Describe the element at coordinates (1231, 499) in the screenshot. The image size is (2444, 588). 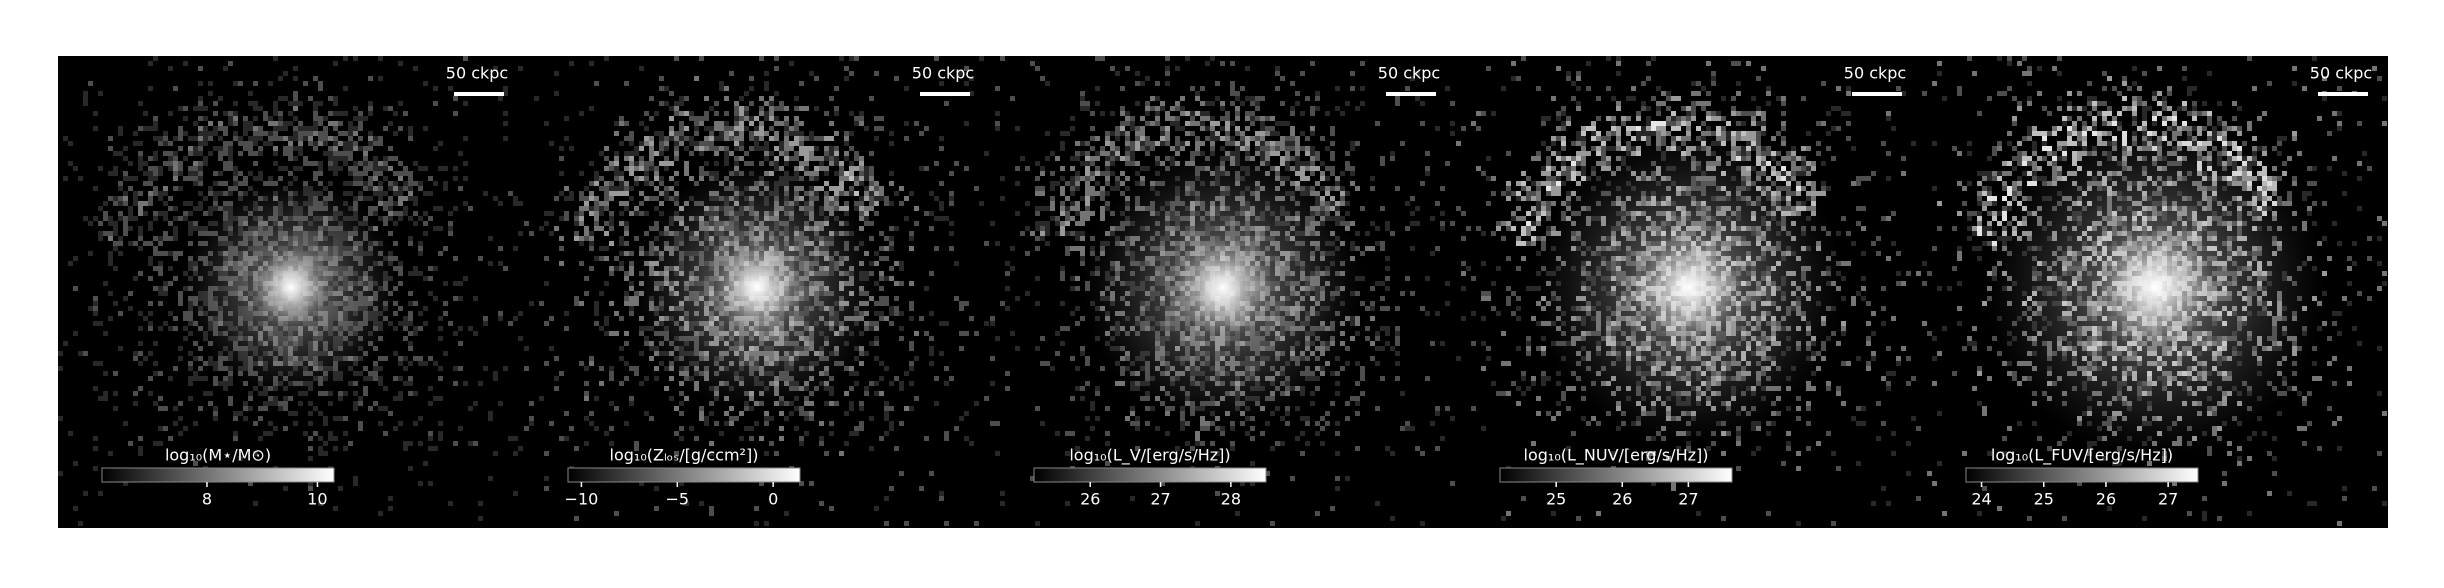
I see `colorbar-tick-label: 28` at that location.